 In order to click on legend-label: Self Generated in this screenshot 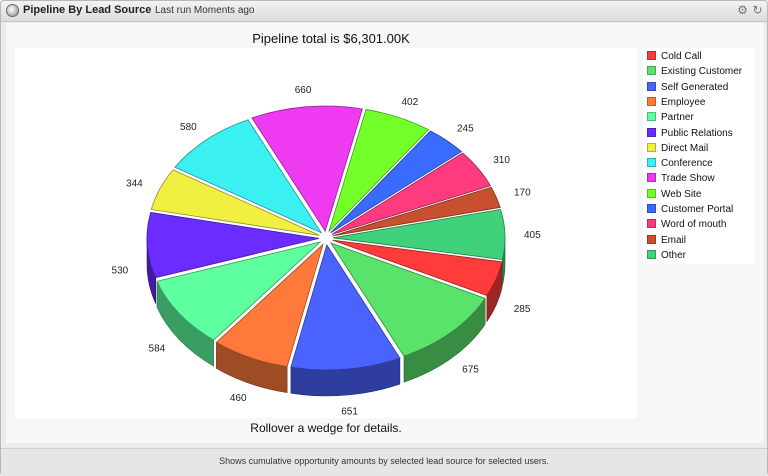, I will do `click(695, 87)`.